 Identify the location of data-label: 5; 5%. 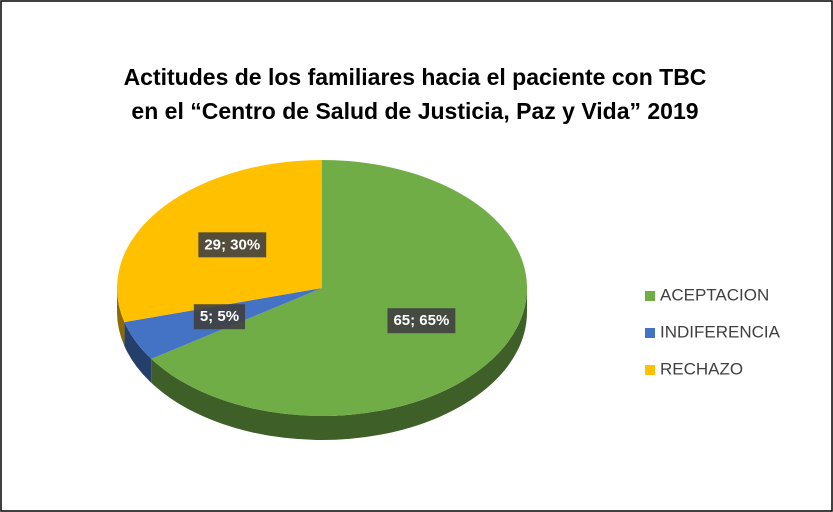
(219, 316).